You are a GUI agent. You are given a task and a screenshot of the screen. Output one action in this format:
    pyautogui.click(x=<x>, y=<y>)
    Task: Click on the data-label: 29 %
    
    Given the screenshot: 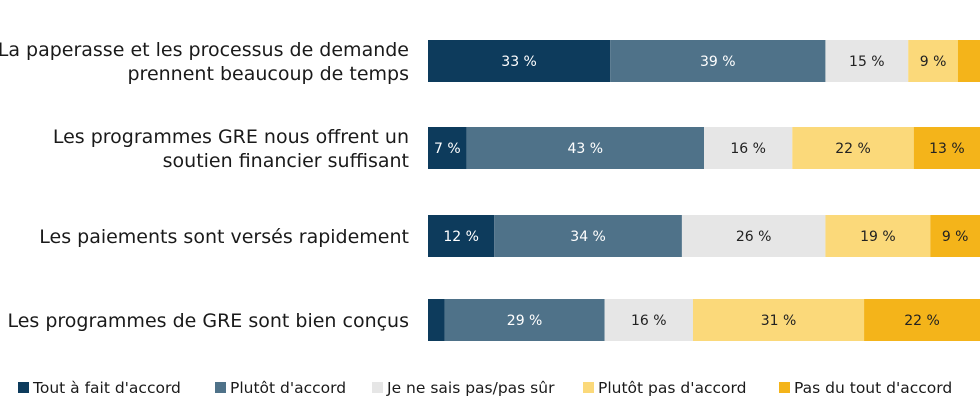 What is the action you would take?
    pyautogui.click(x=525, y=321)
    